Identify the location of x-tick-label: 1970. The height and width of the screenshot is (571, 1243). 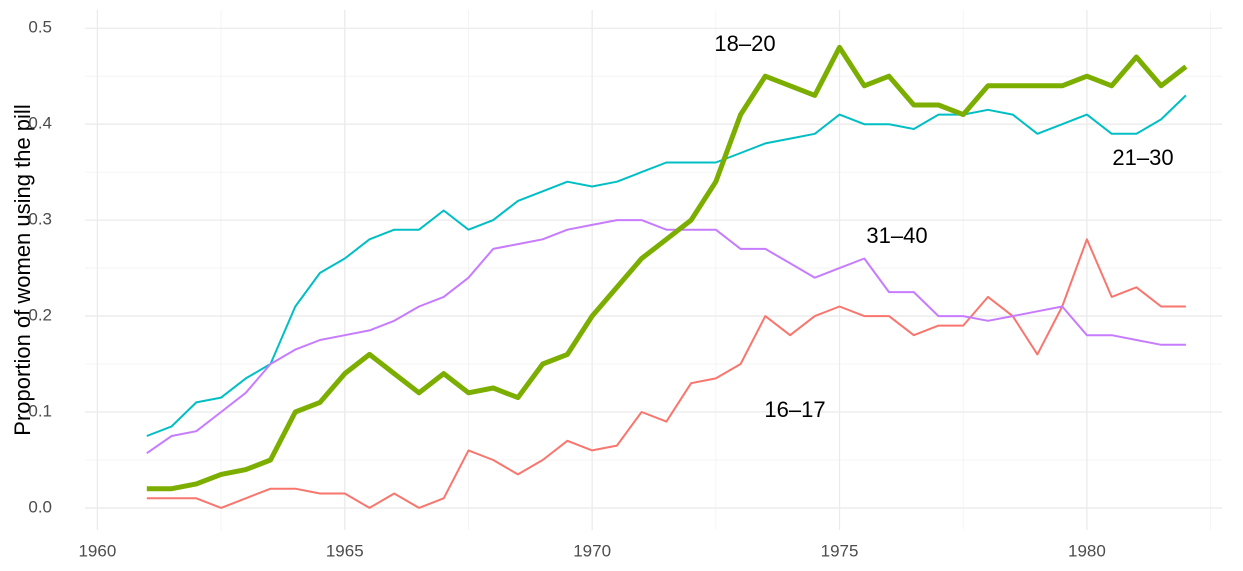
(592, 550).